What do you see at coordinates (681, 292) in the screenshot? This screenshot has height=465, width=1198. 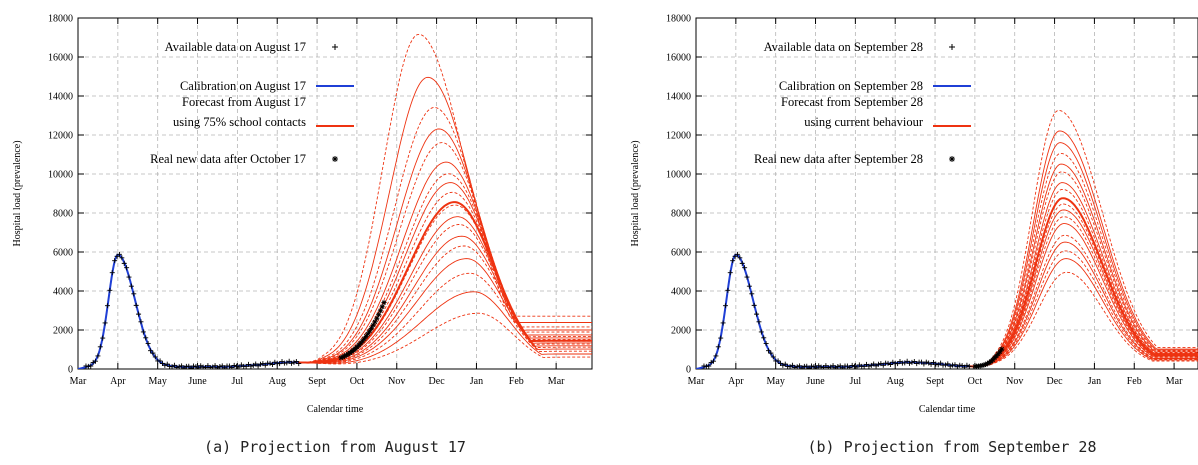 I see `y-tick-label: 4000` at bounding box center [681, 292].